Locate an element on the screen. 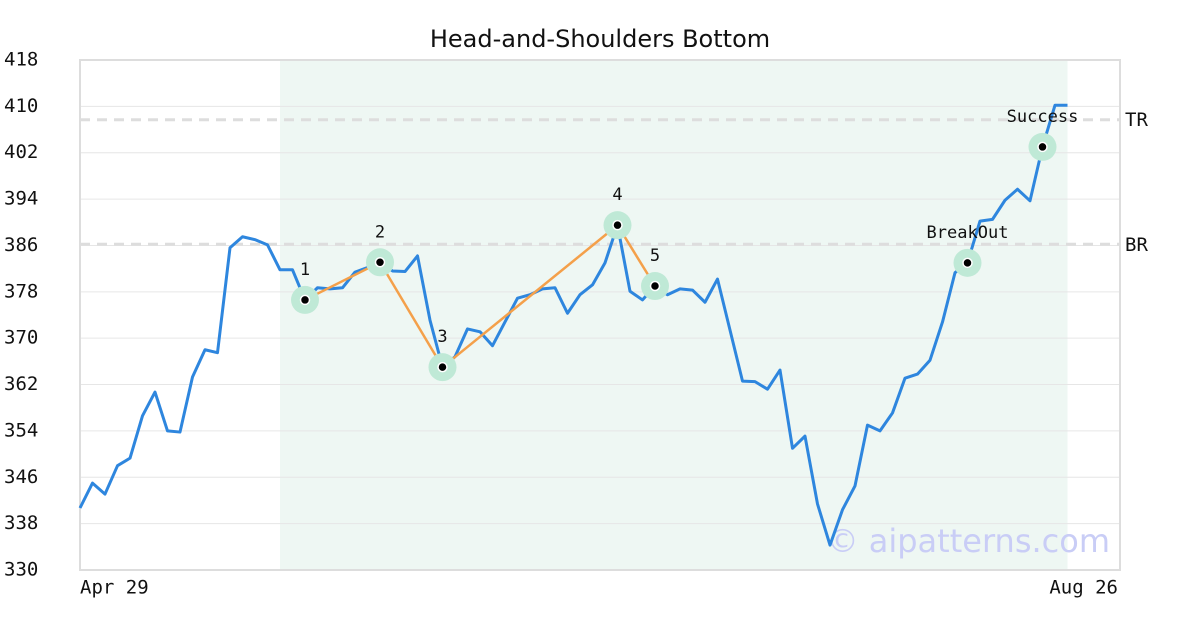  watermark: © aipatterns.com is located at coordinates (968, 541).